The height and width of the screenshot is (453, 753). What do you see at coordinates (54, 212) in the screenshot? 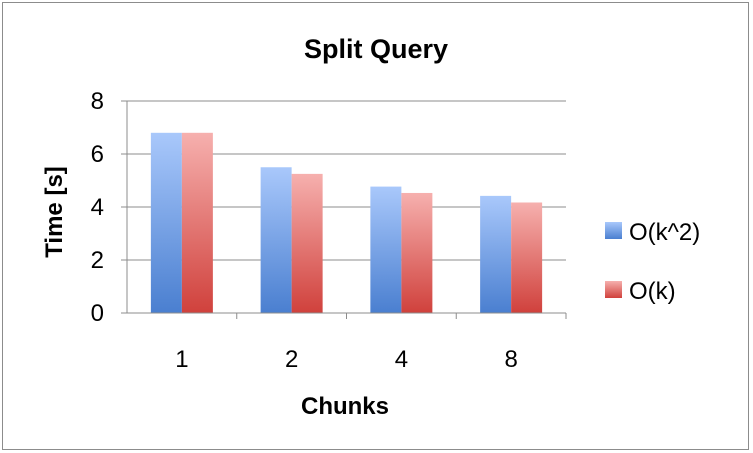
I see `y-axis-title: Time [s]` at bounding box center [54, 212].